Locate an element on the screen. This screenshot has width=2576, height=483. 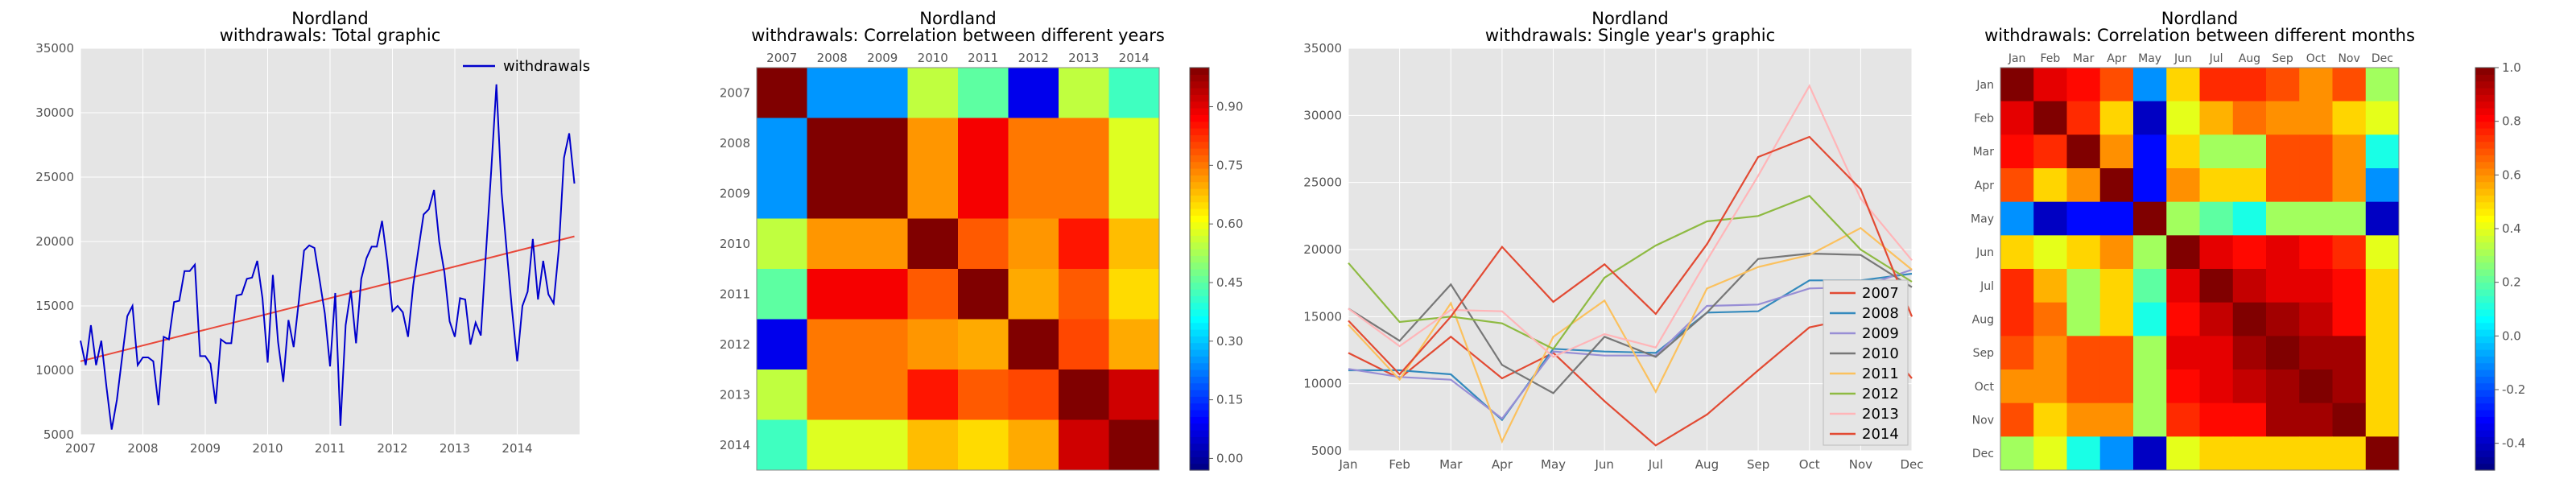
colorbar-tick-label: 0.60 is located at coordinates (1229, 224).